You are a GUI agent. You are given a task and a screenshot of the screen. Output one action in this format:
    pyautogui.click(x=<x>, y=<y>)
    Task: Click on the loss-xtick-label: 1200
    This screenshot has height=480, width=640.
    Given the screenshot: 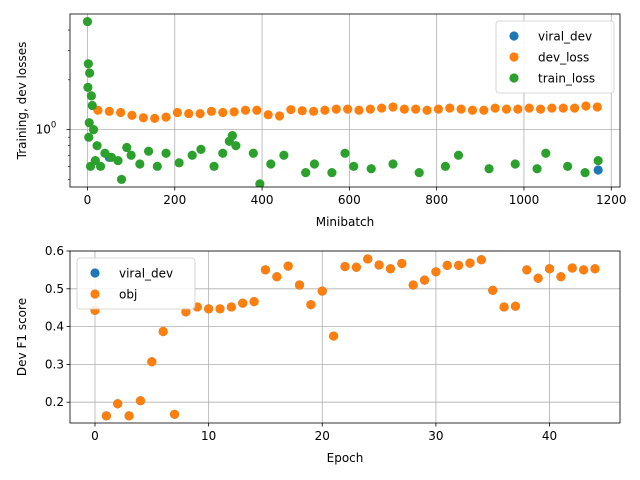 What is the action you would take?
    pyautogui.click(x=611, y=200)
    